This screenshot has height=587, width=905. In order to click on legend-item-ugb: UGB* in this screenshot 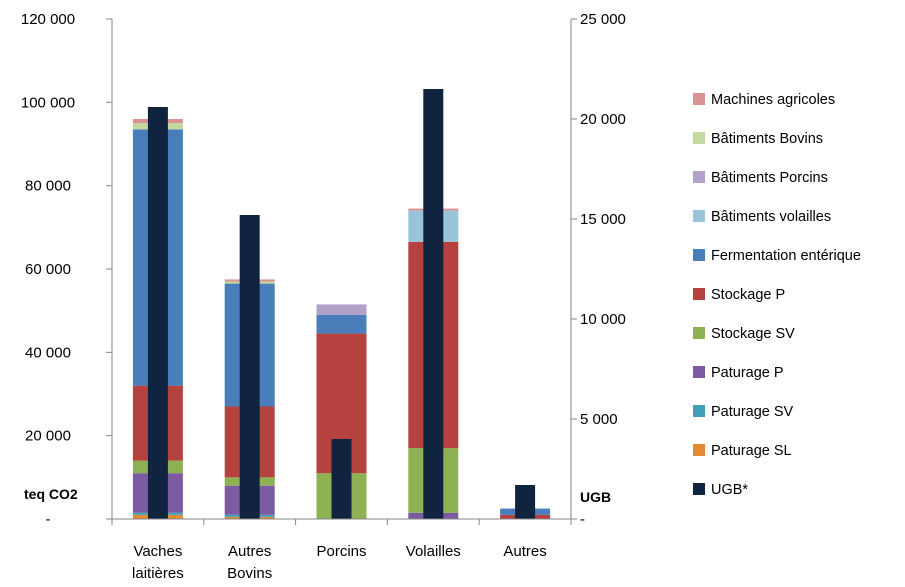, I will do `click(720, 490)`.